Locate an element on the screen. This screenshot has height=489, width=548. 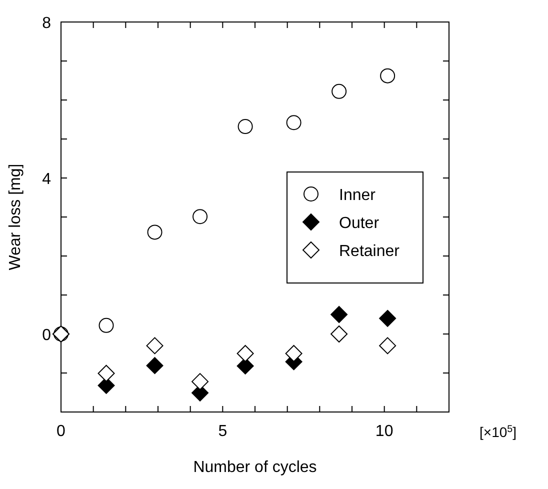
legend-label: Inner is located at coordinates (357, 195).